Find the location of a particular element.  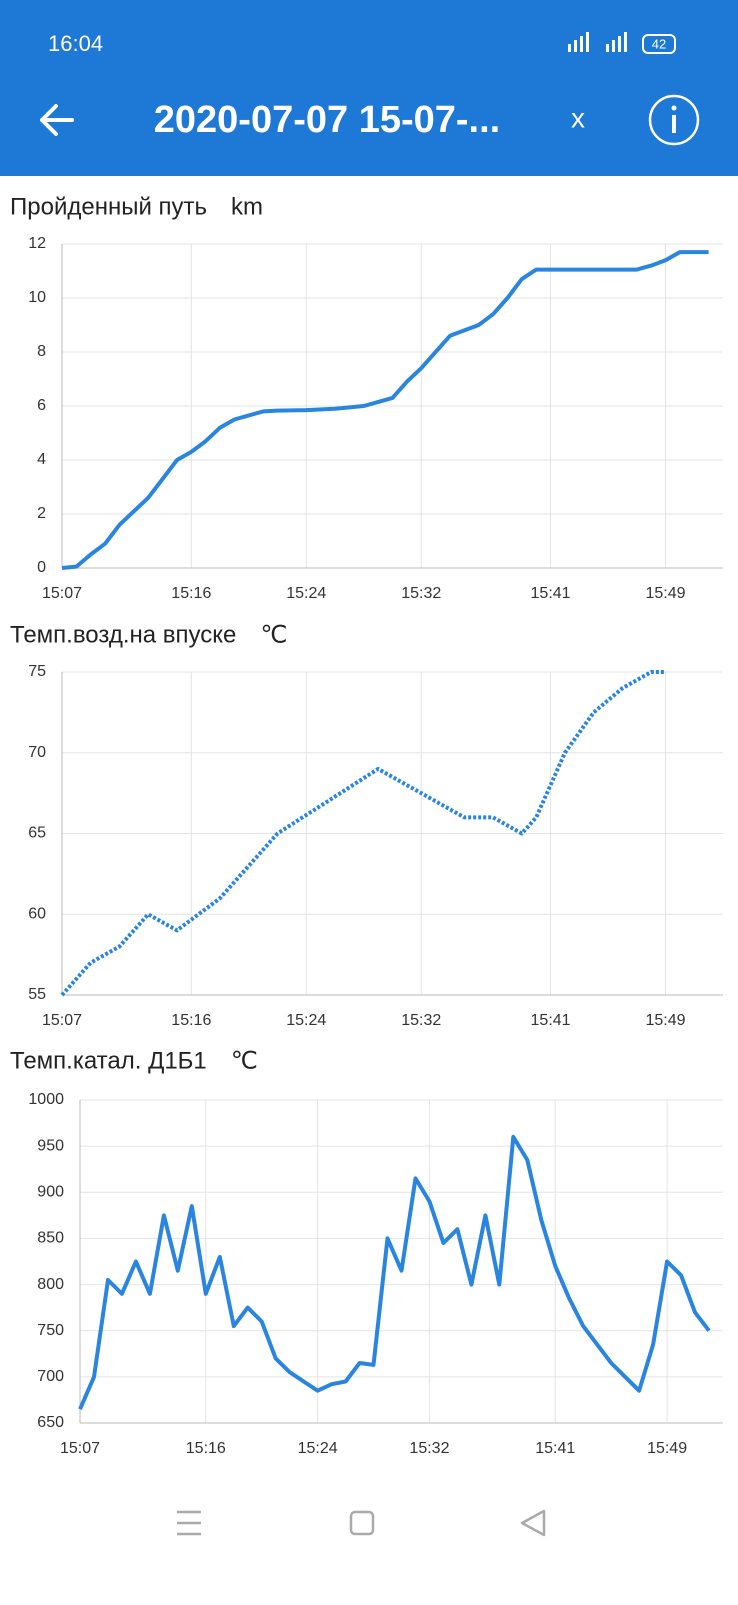

signal-icons is located at coordinates (597, 42).